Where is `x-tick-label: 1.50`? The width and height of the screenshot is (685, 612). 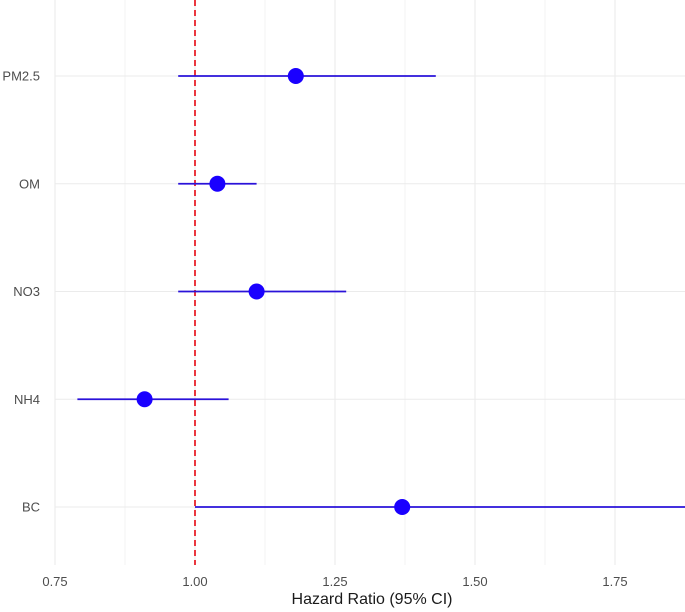
x-tick-label: 1.50 is located at coordinates (474, 581).